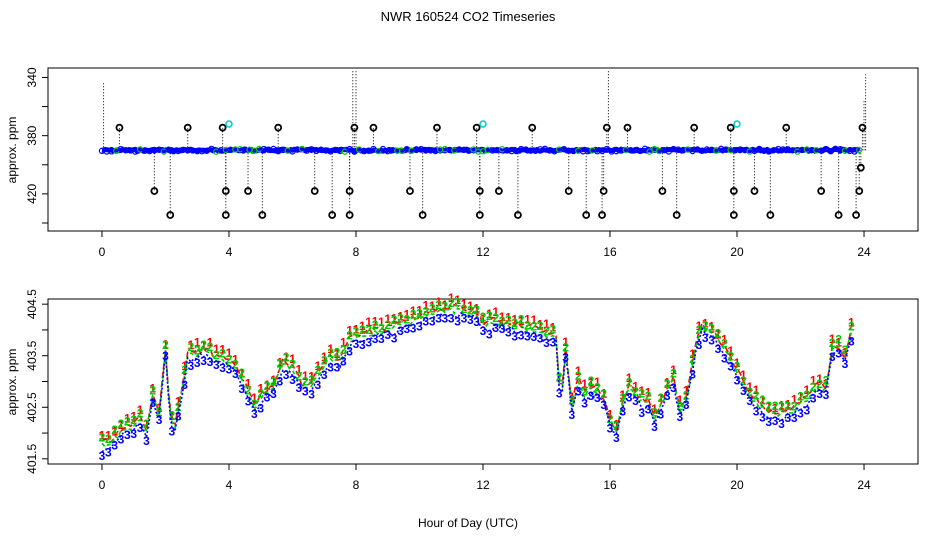  I want to click on top-y-axis: 340 380 420, so click(36, 145).